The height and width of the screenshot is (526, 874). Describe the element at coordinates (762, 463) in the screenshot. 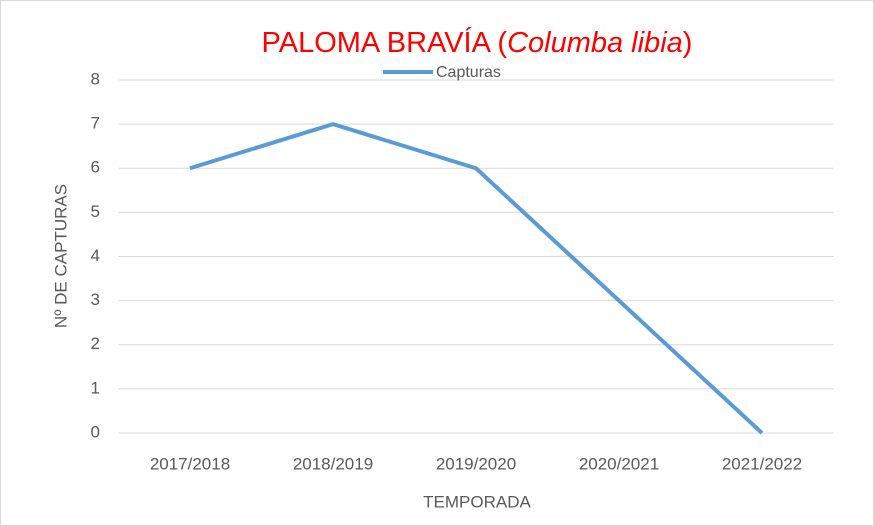

I see `x-tick-label: 2021/2022` at that location.